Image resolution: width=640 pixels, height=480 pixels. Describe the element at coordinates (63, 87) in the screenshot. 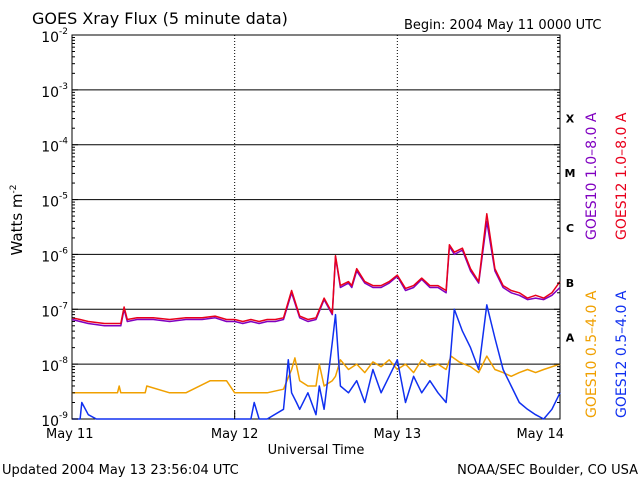

I see `y-tick-label-exponent: -3` at that location.